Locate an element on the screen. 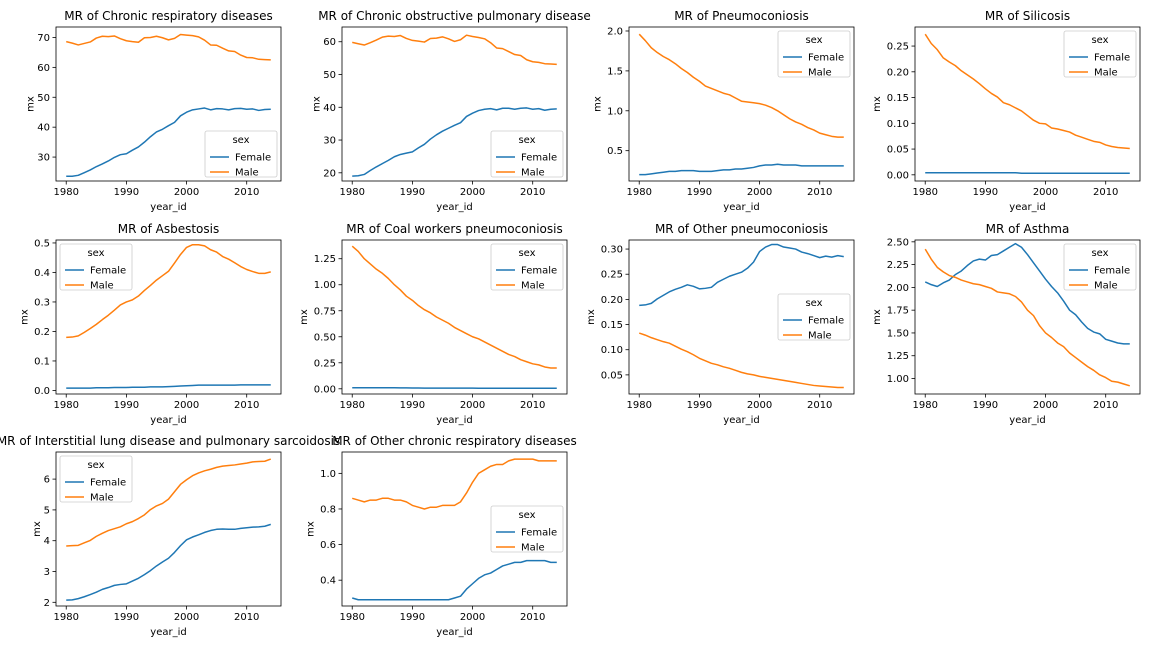 The image size is (1152, 648). y-tick-label: 0.00 is located at coordinates (325, 389).